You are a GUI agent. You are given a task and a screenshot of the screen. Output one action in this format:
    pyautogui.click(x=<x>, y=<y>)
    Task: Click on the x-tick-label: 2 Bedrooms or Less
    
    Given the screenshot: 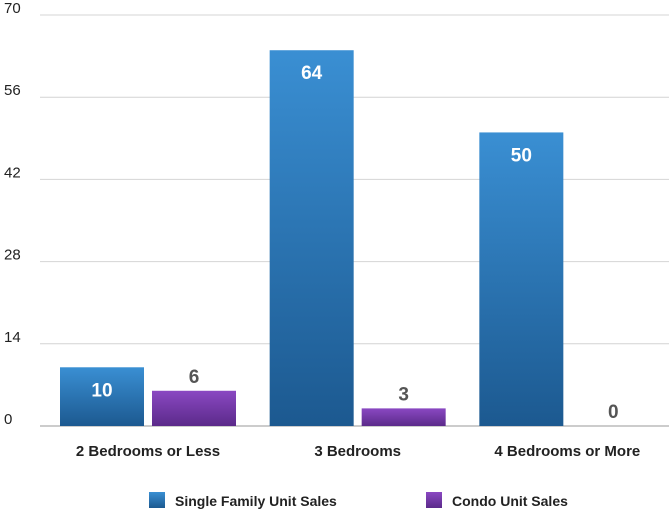 What is the action you would take?
    pyautogui.click(x=148, y=451)
    